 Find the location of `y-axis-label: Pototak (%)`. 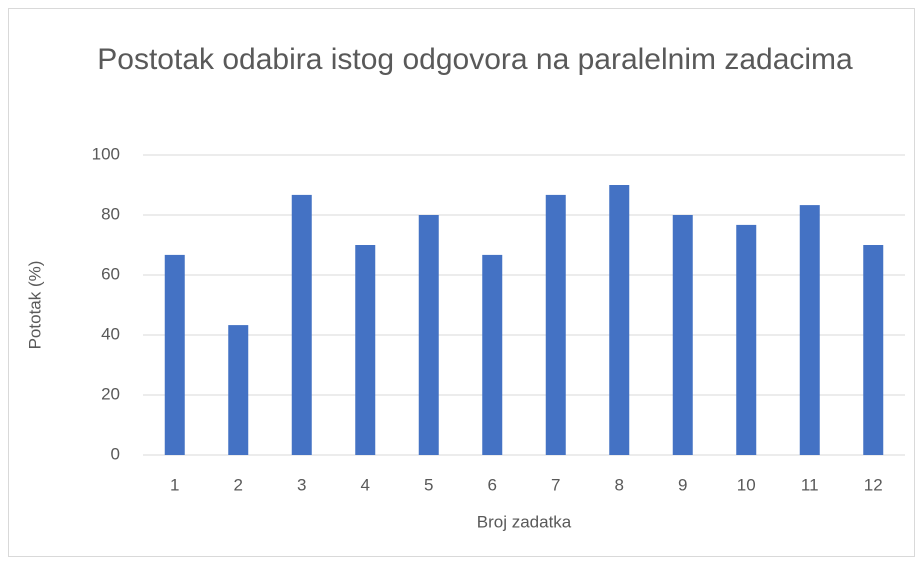

y-axis-label: Pototak (%) is located at coordinates (34, 305).